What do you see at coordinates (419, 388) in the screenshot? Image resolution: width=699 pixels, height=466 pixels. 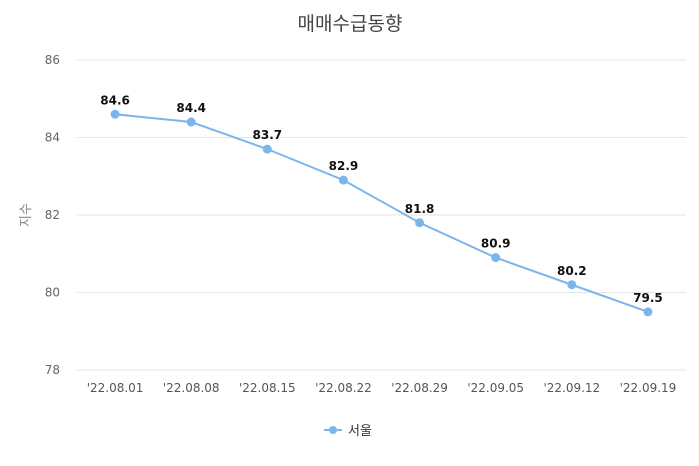 I see `x-tick-label: '22.08.29` at bounding box center [419, 388].